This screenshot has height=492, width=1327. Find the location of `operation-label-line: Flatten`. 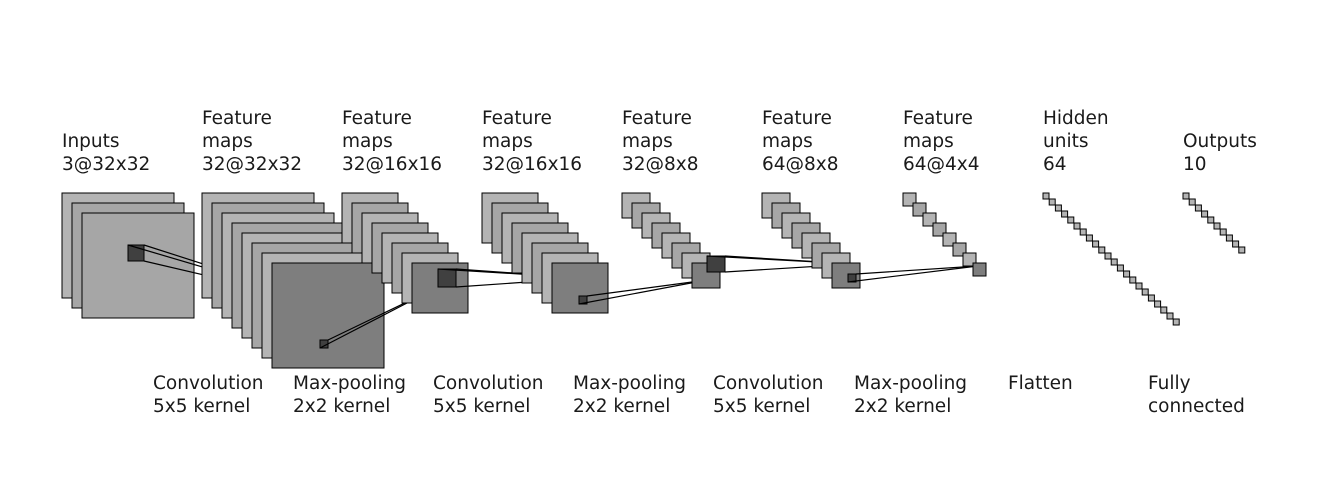

operation-label-line: Flatten is located at coordinates (1040, 383).